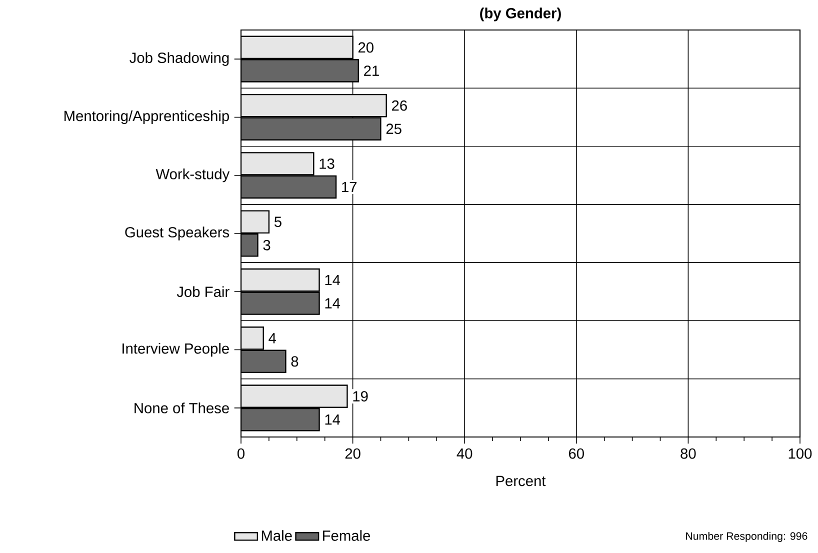 This screenshot has width=818, height=553. What do you see at coordinates (272, 338) in the screenshot?
I see `data-label: 4` at bounding box center [272, 338].